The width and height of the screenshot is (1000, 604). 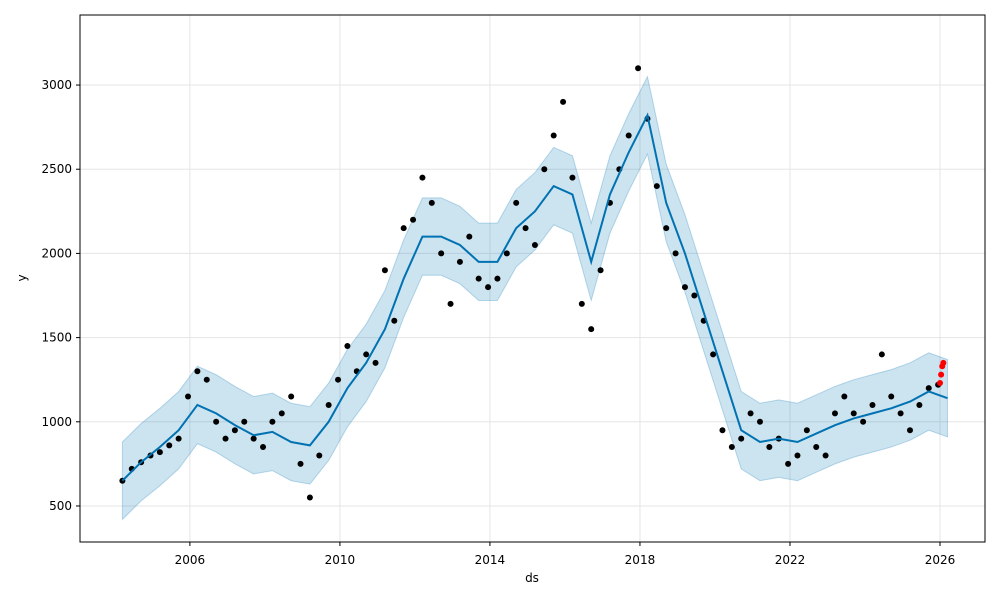 I want to click on y-tick-label: 2000, so click(x=56, y=253).